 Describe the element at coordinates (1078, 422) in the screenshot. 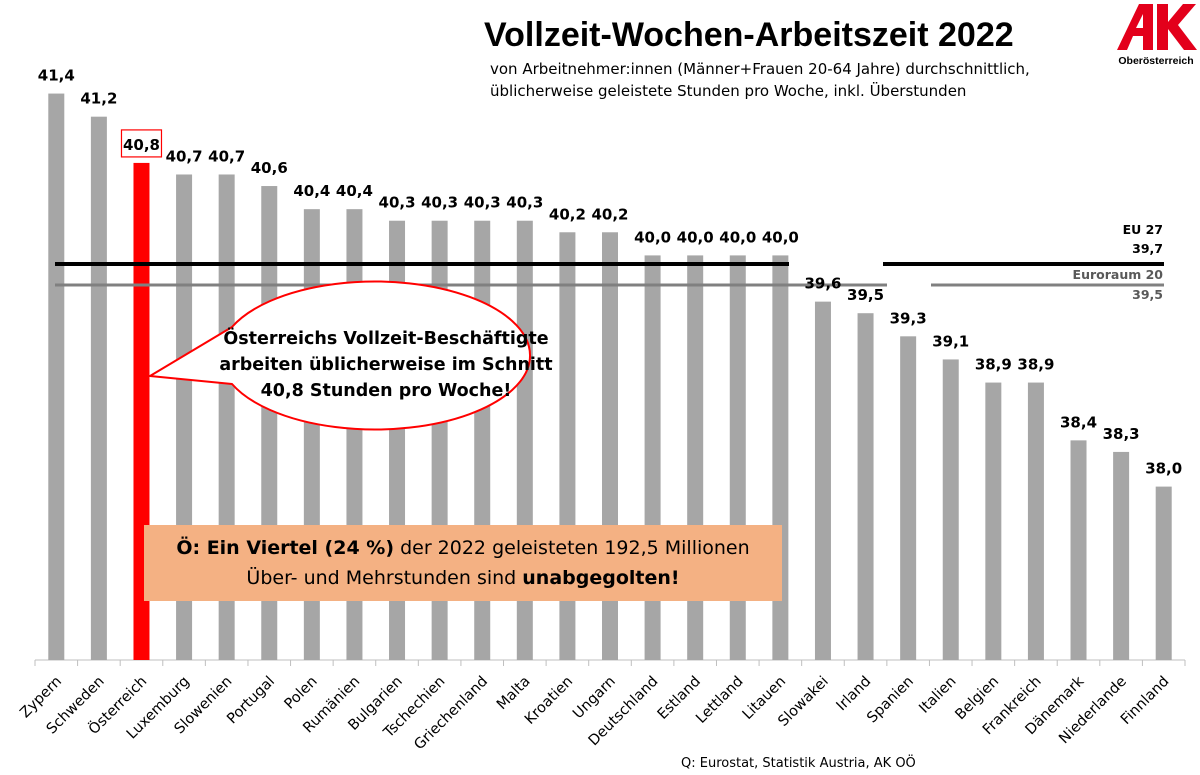

I see `value-label-24: 38,4` at that location.